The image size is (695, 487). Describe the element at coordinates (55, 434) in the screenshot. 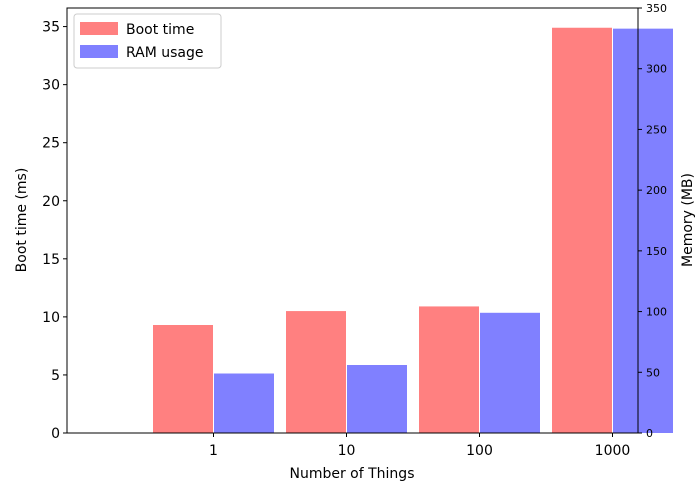

I see `left-tick-label: 0` at that location.